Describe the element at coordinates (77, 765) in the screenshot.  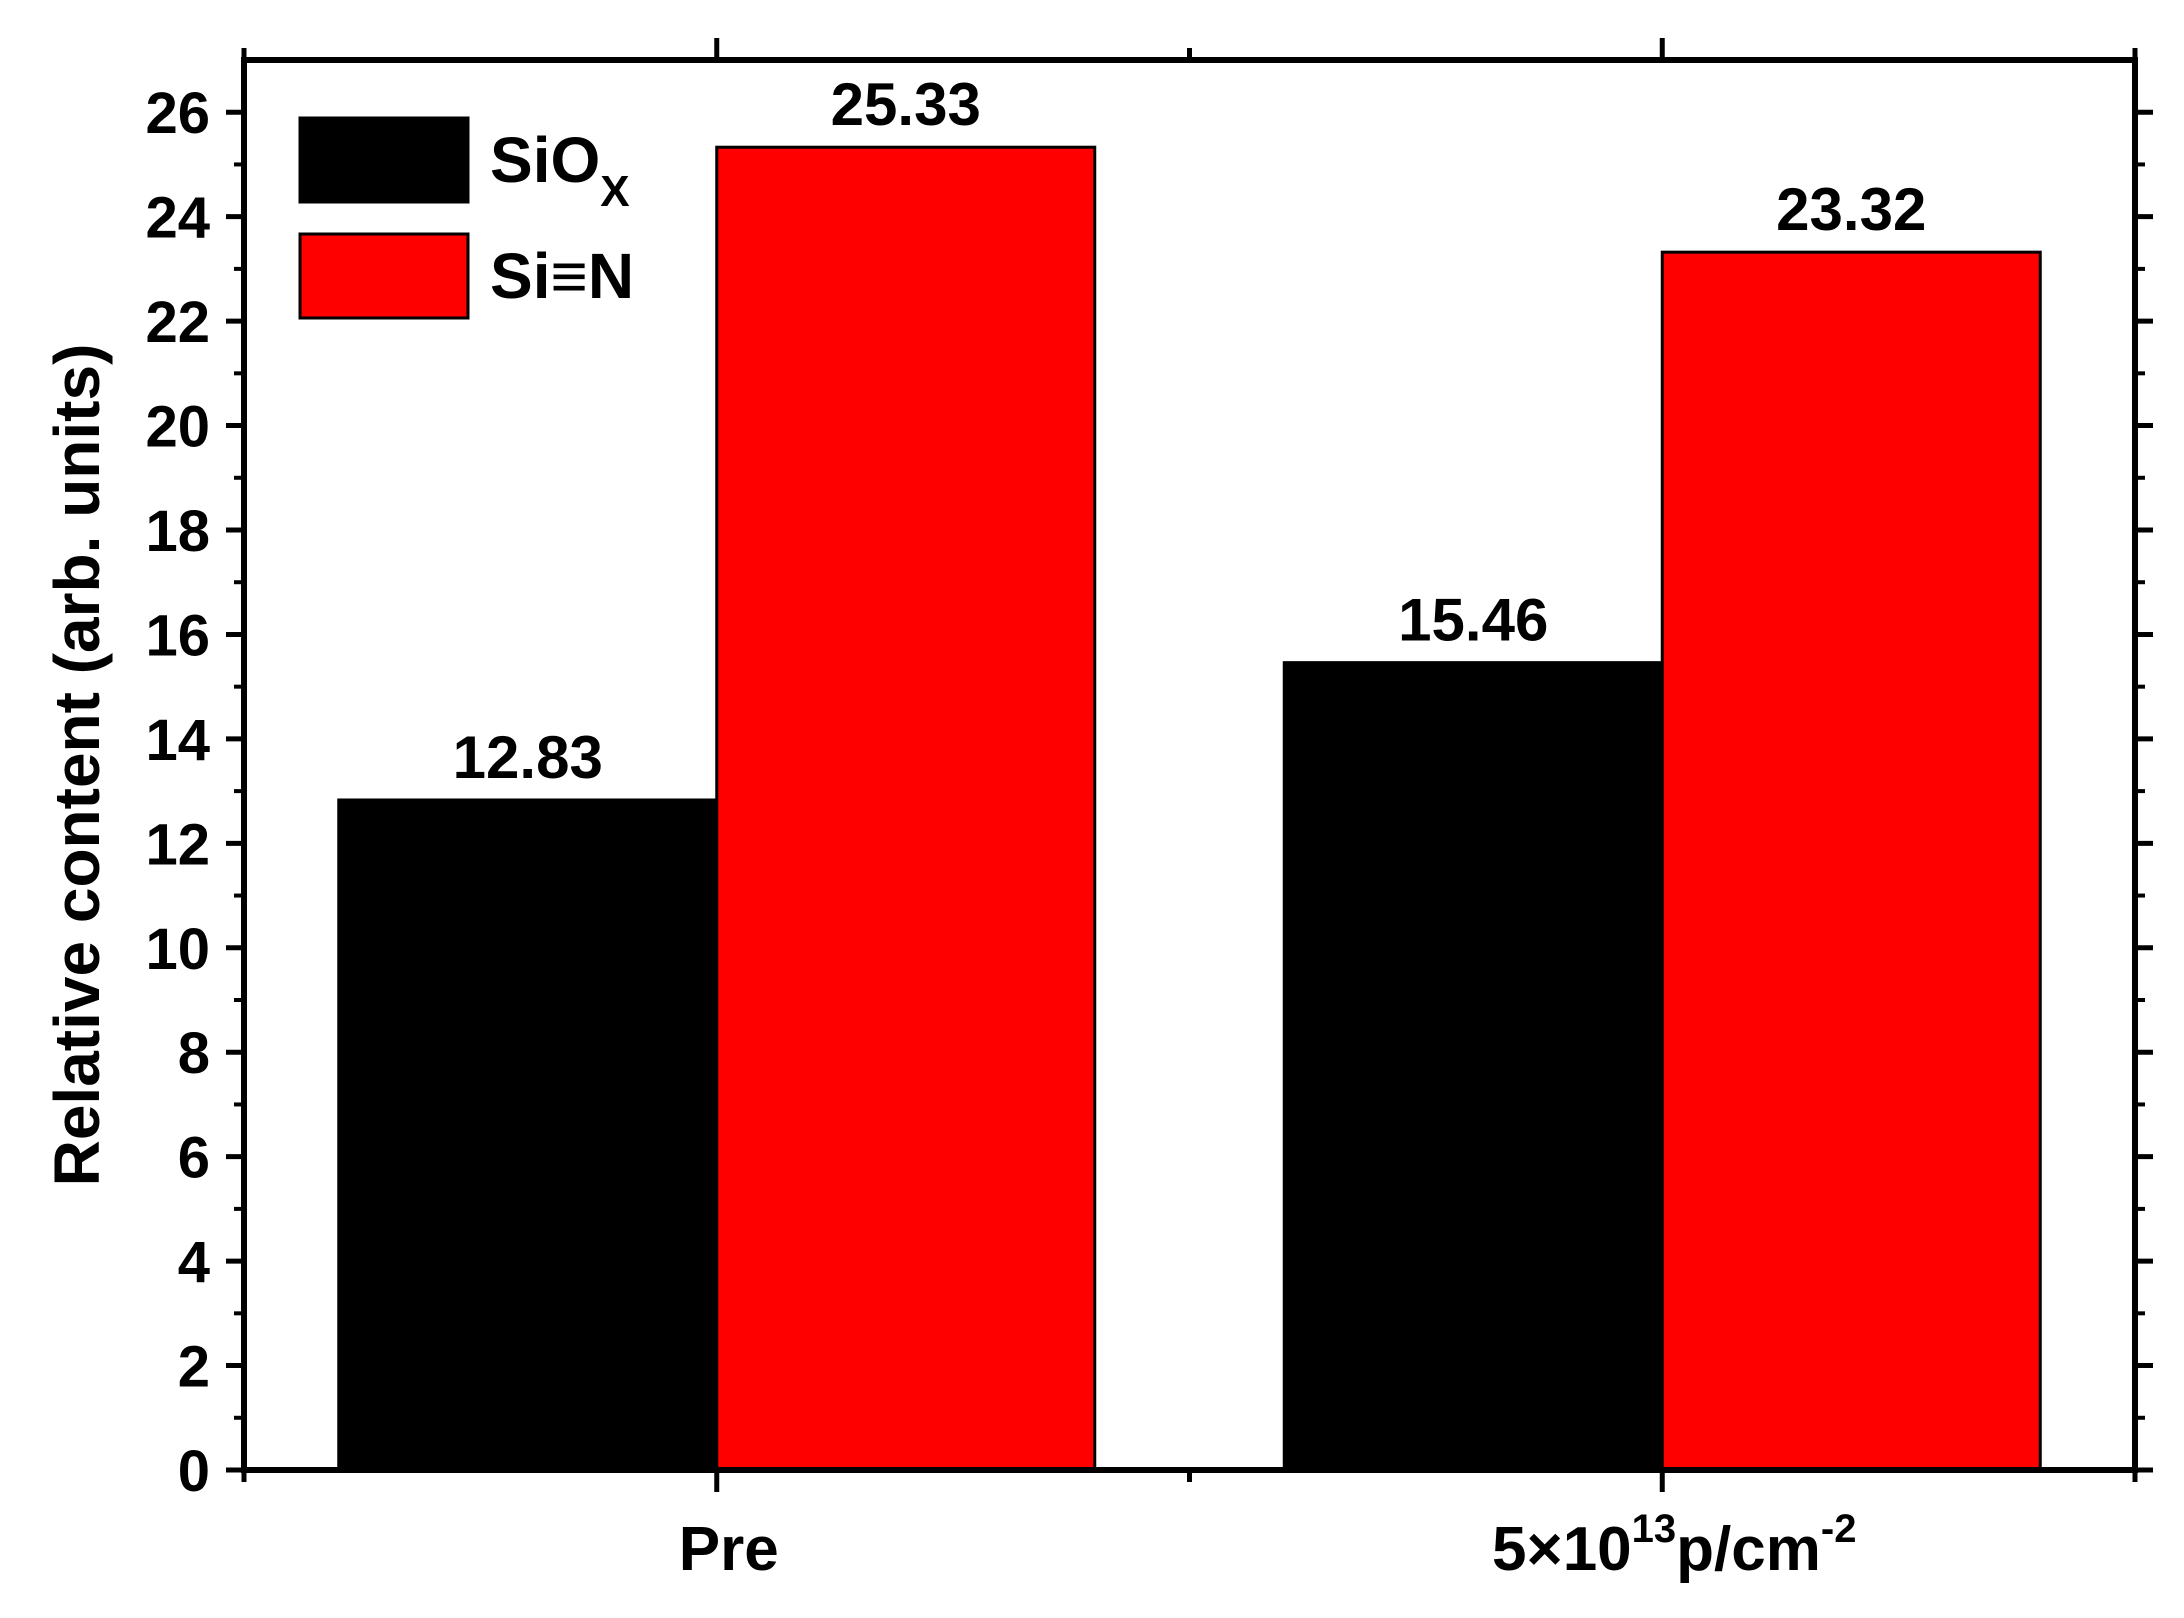
I see `y-axis-label: Relative content (arb. units)` at that location.